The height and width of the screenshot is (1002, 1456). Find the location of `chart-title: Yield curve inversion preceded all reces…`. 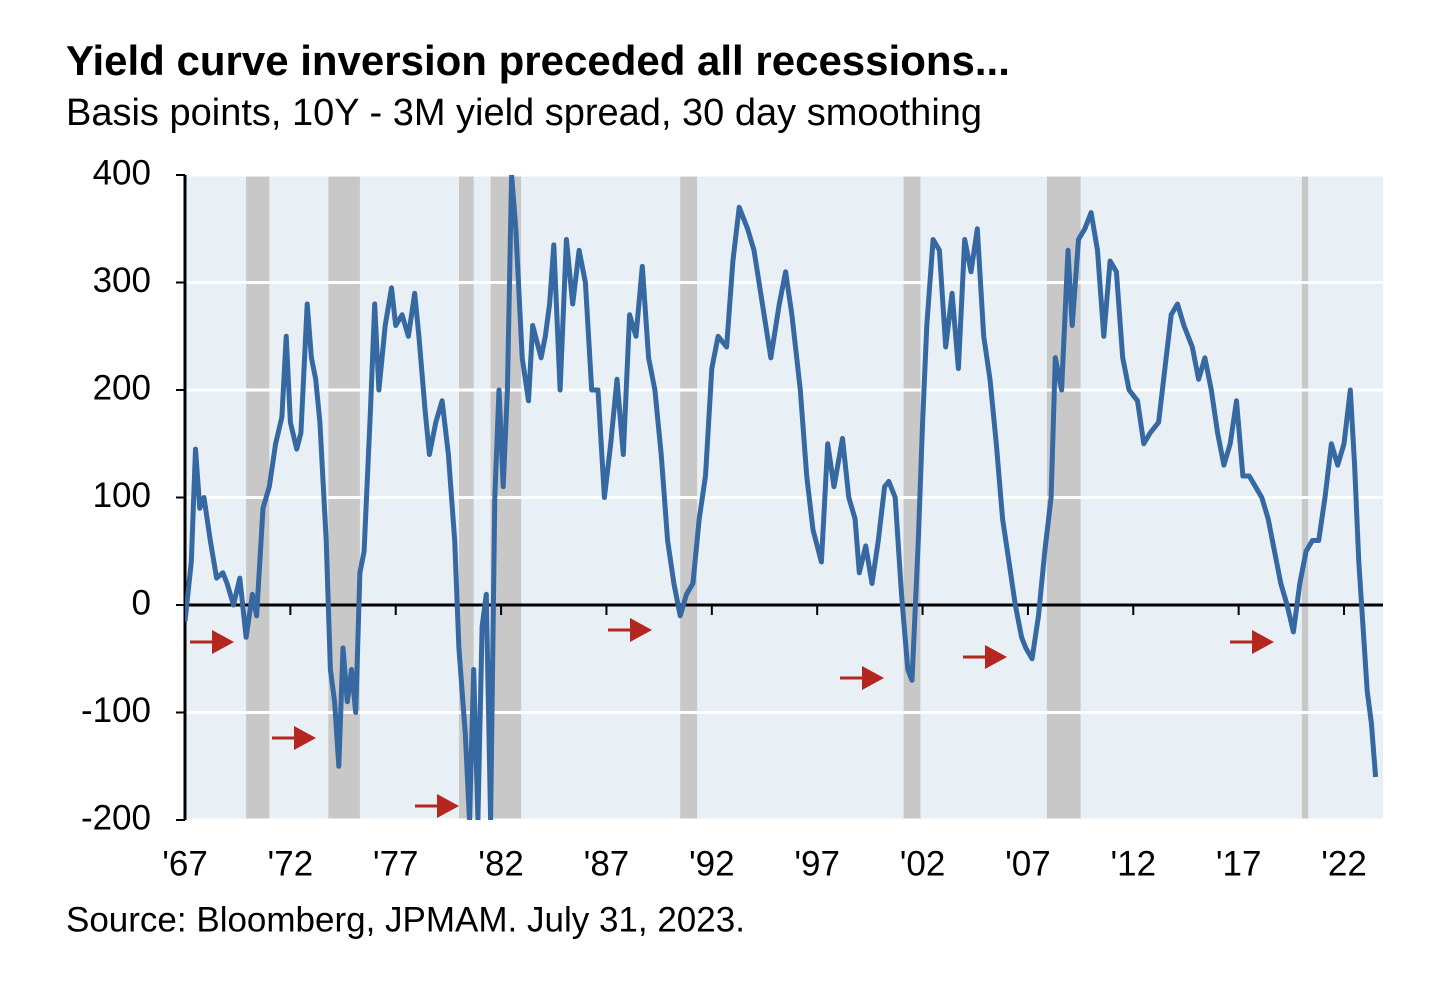

chart-title: Yield curve inversion preceded all reces… is located at coordinates (538, 60).